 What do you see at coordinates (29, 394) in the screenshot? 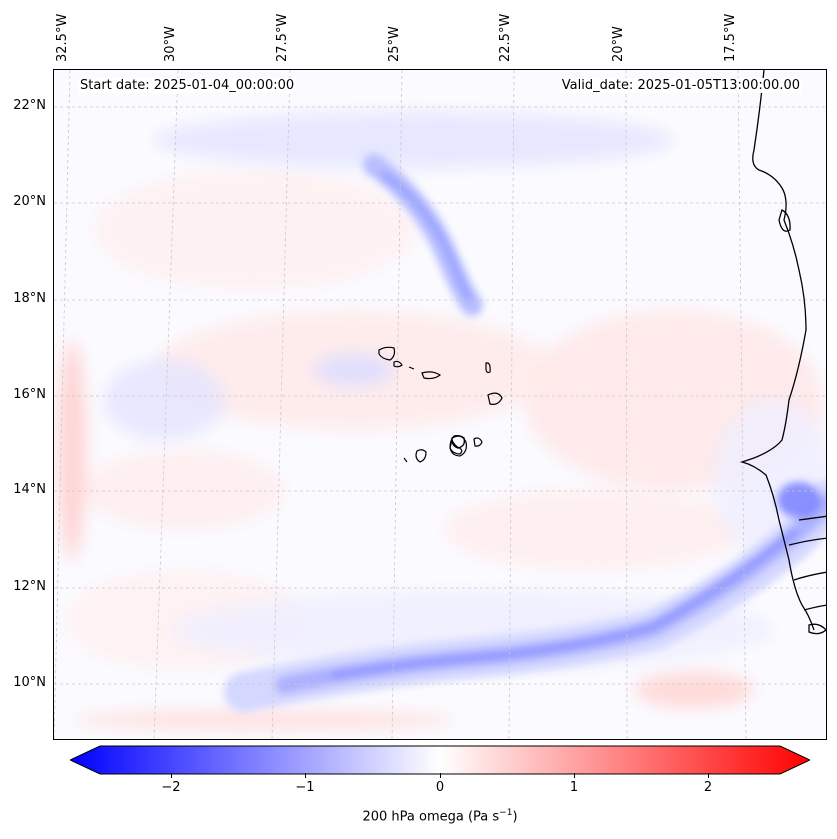
I see `lat-label-16N: 16°N` at bounding box center [29, 394].